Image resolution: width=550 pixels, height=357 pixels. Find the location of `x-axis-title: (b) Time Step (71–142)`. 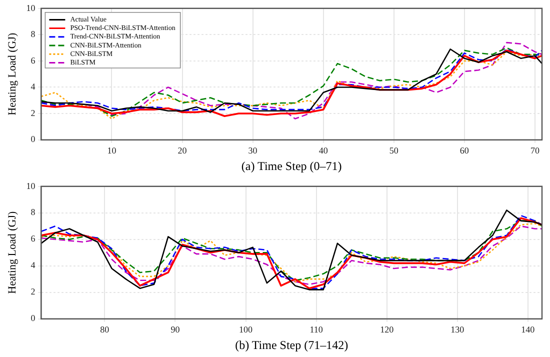

x-axis-title: (b) Time Step (71–142) is located at coordinates (291, 345).